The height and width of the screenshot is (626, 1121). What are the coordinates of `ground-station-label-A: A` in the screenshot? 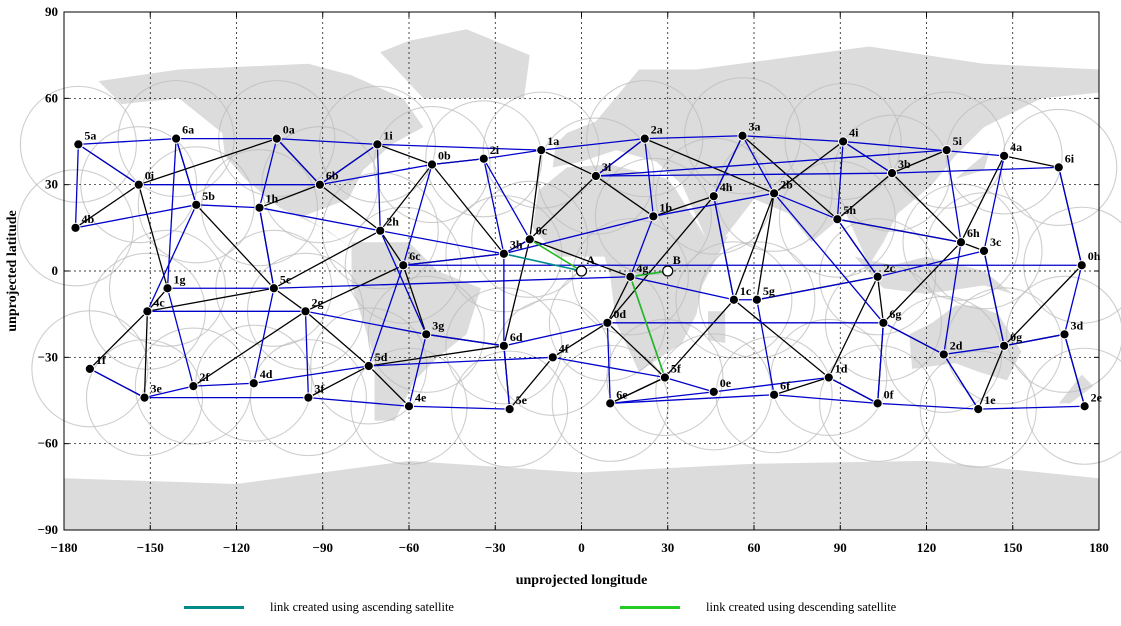 It's located at (591, 260).